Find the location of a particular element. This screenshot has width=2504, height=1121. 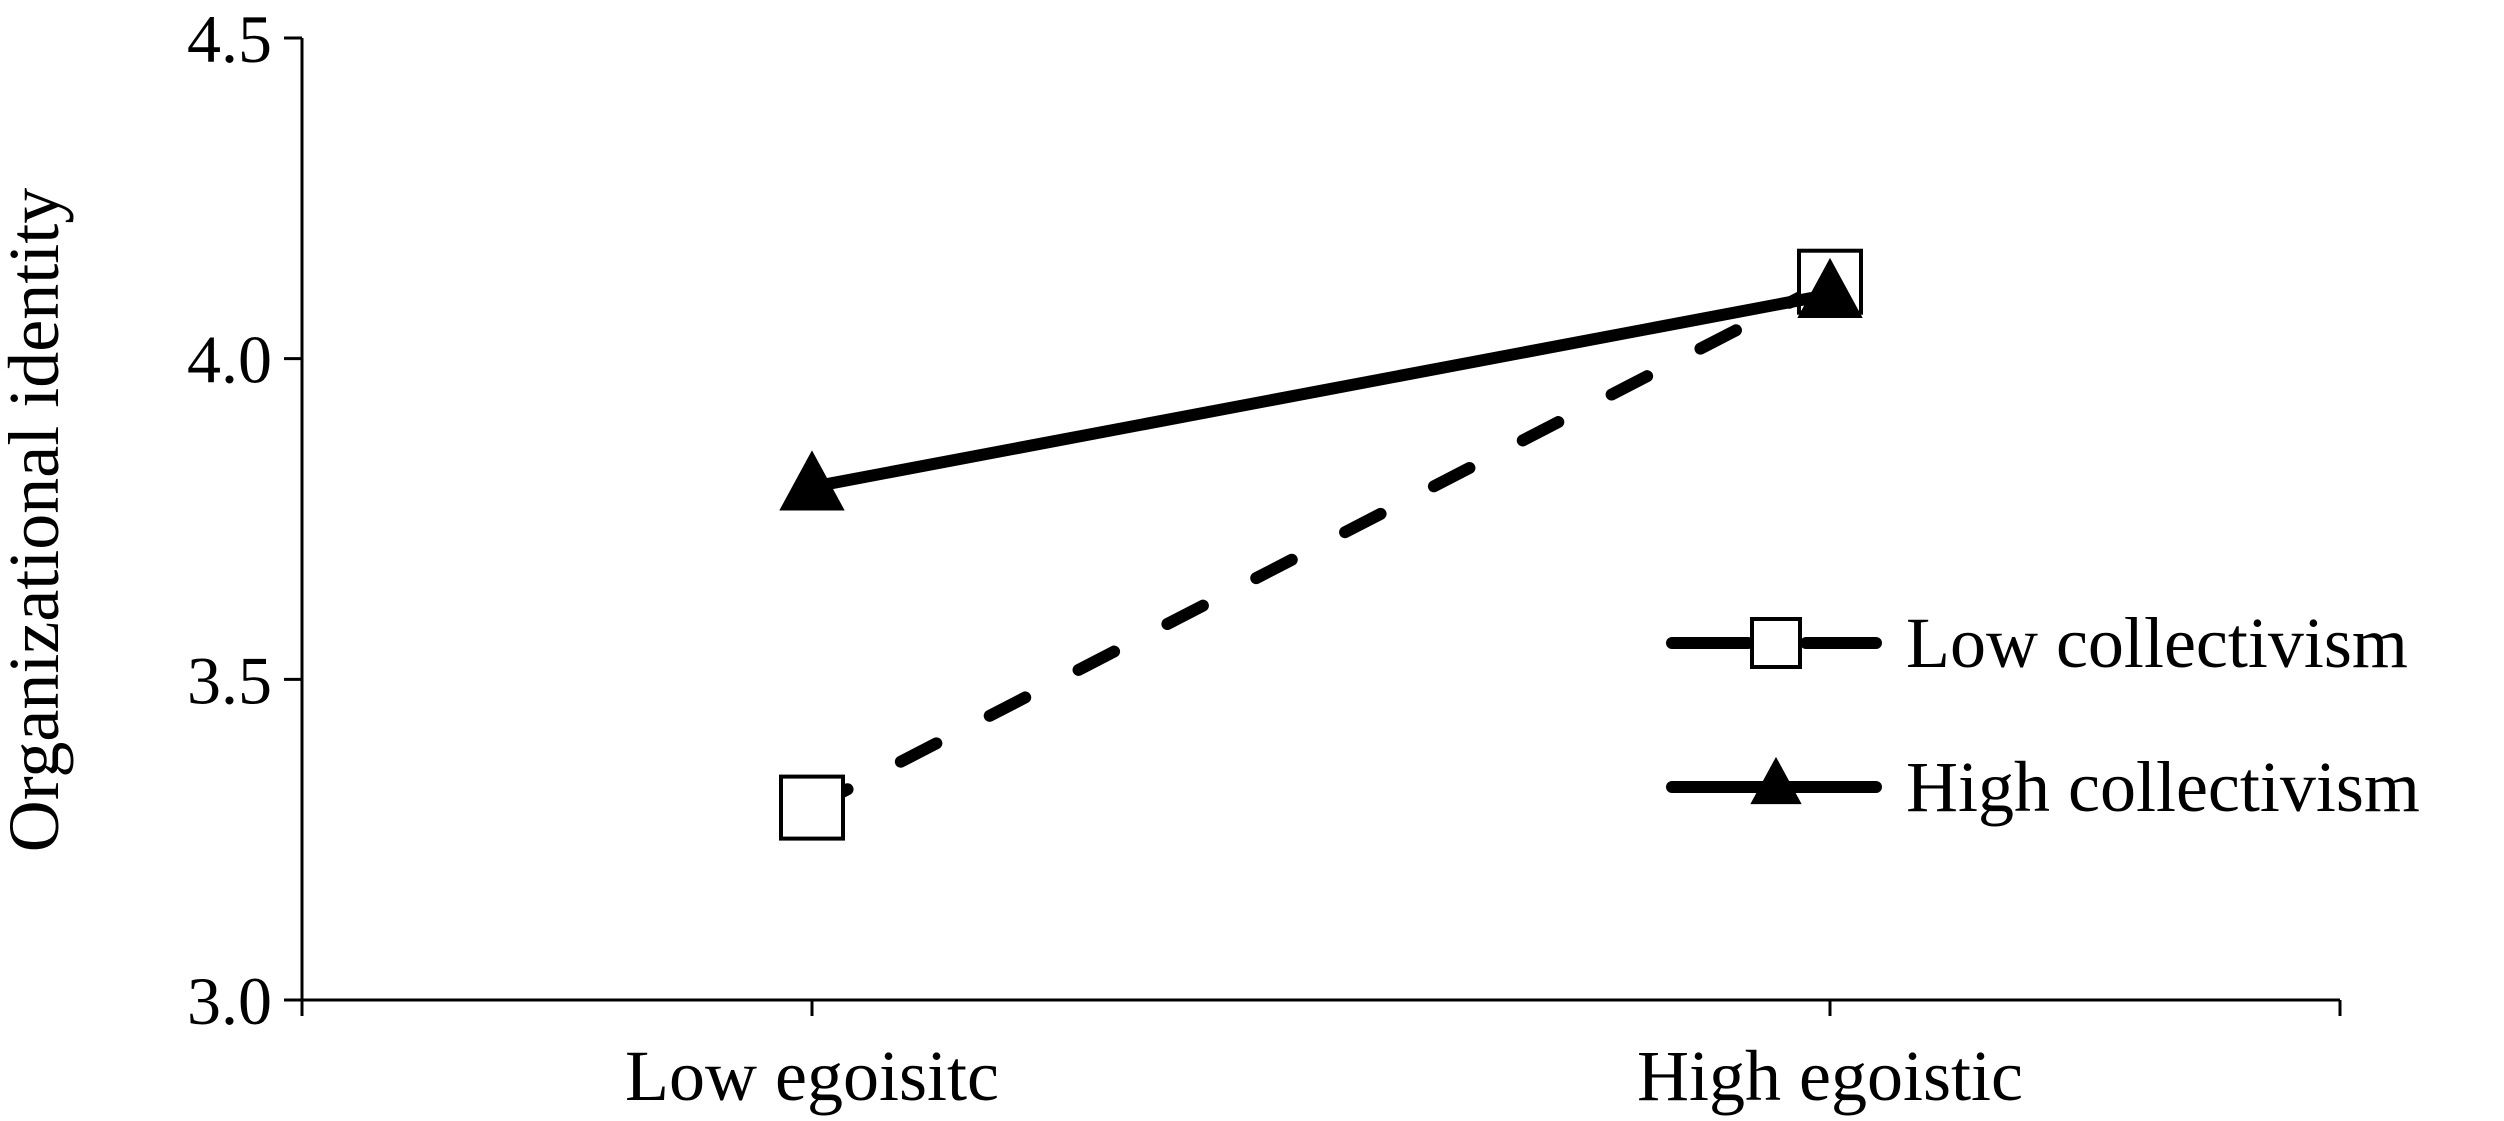

x-category-label: High egoistic is located at coordinates (1830, 1076).